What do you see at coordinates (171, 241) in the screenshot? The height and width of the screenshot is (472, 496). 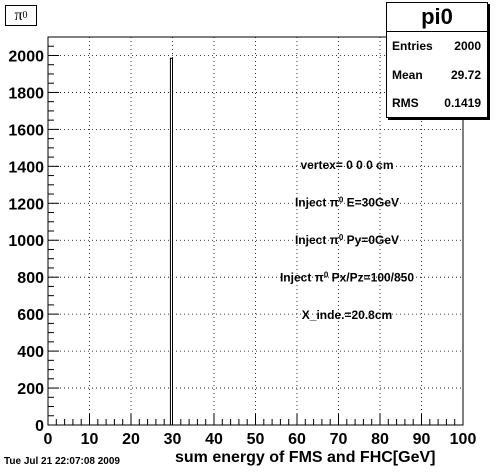 I see `histogram-bin` at bounding box center [171, 241].